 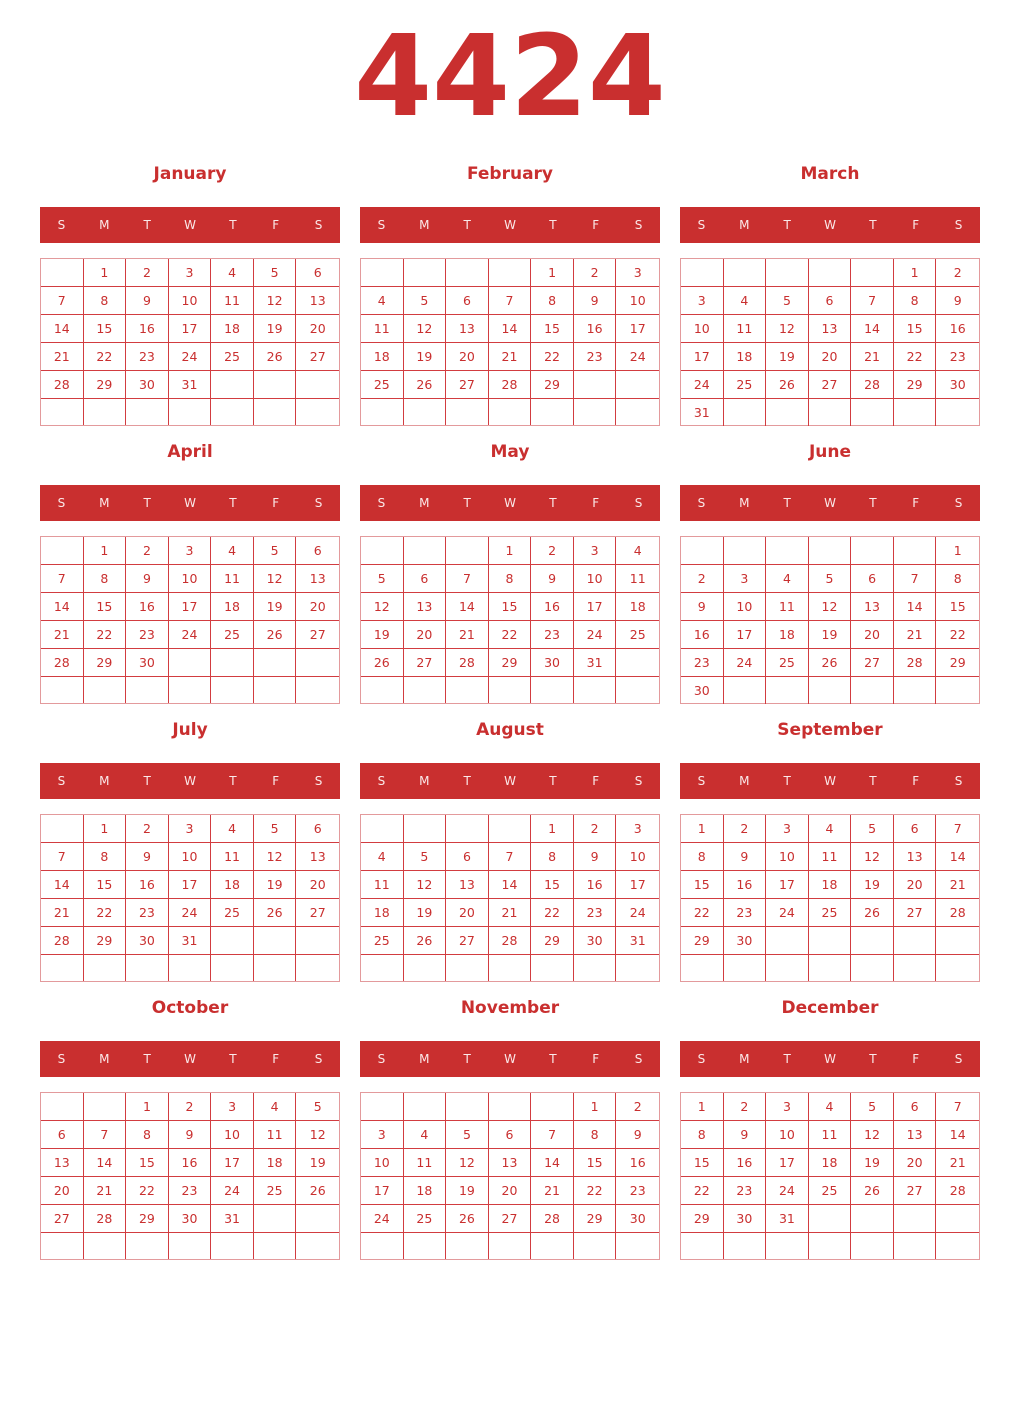 I want to click on day-cell: 20, so click(x=915, y=1163).